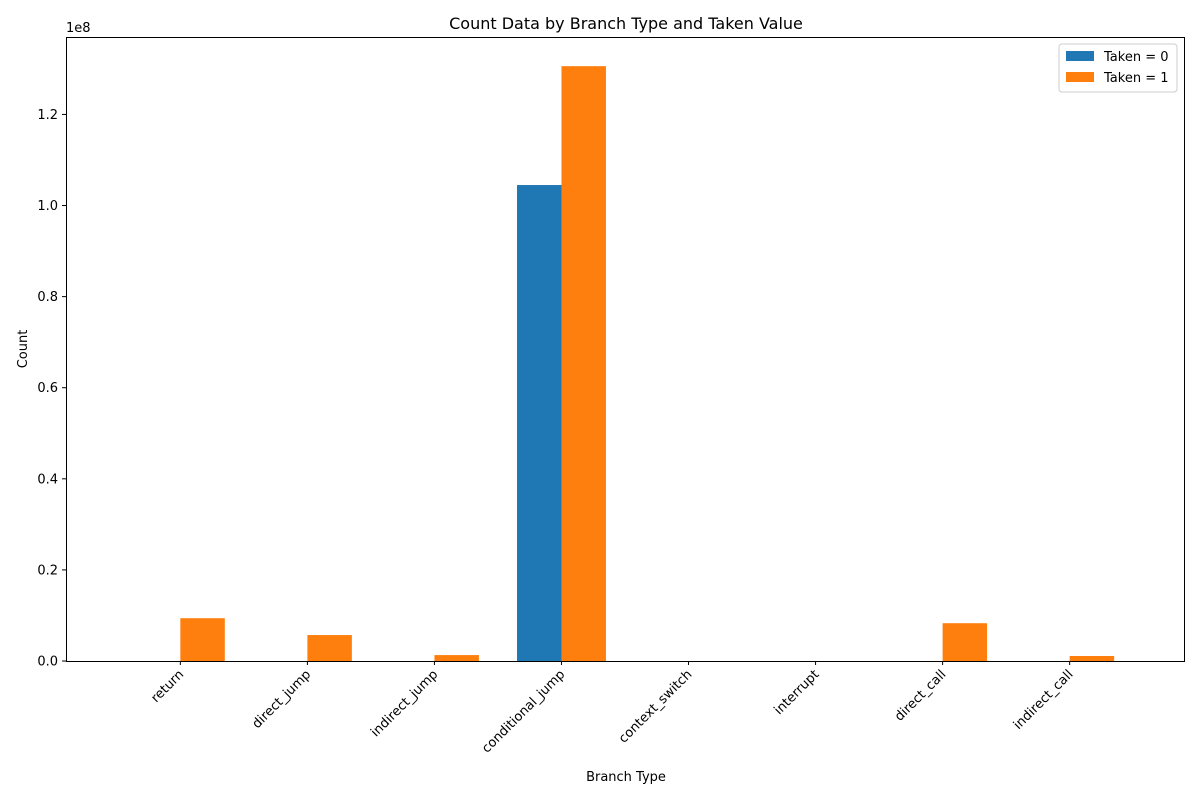 The height and width of the screenshot is (800, 1200). I want to click on x-tick-label-indirect-call: indirect_call, so click(1044, 700).